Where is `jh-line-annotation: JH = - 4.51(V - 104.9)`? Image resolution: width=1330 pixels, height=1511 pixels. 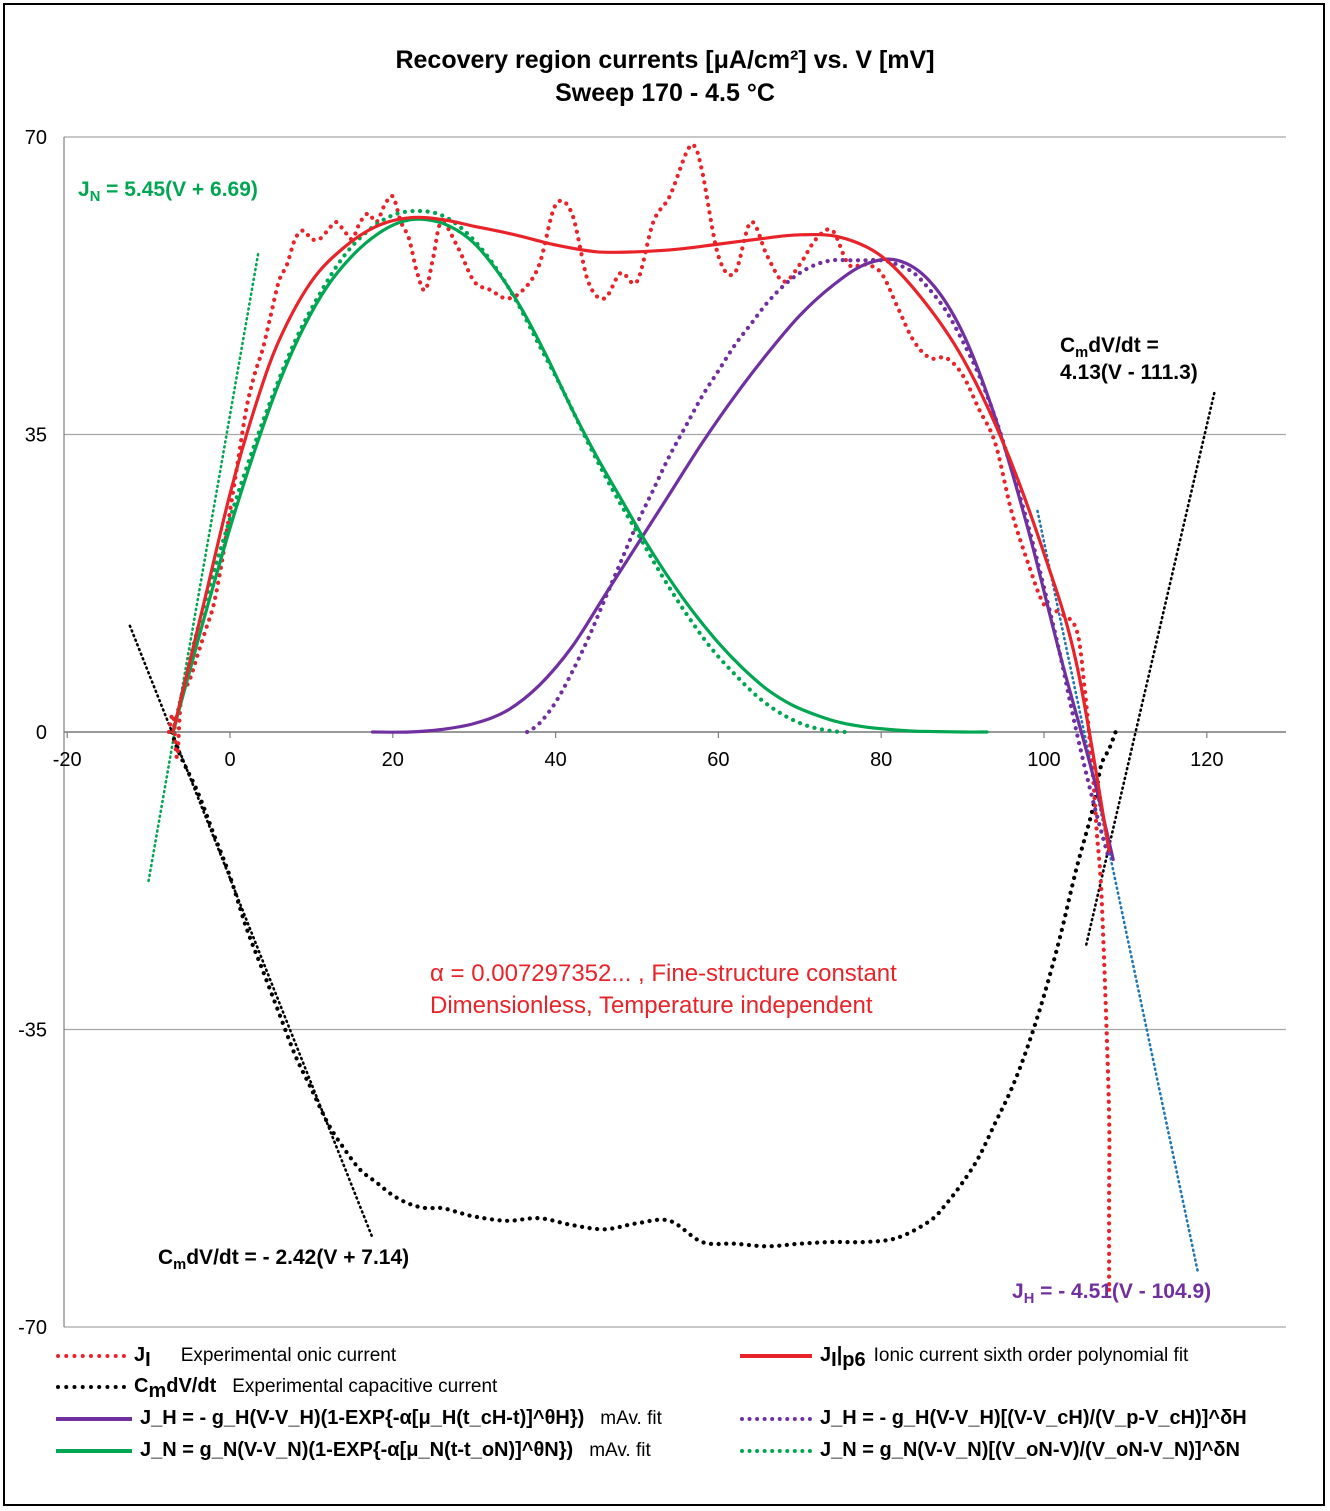 jh-line-annotation: JH = - 4.51(V - 104.9) is located at coordinates (1112, 1294).